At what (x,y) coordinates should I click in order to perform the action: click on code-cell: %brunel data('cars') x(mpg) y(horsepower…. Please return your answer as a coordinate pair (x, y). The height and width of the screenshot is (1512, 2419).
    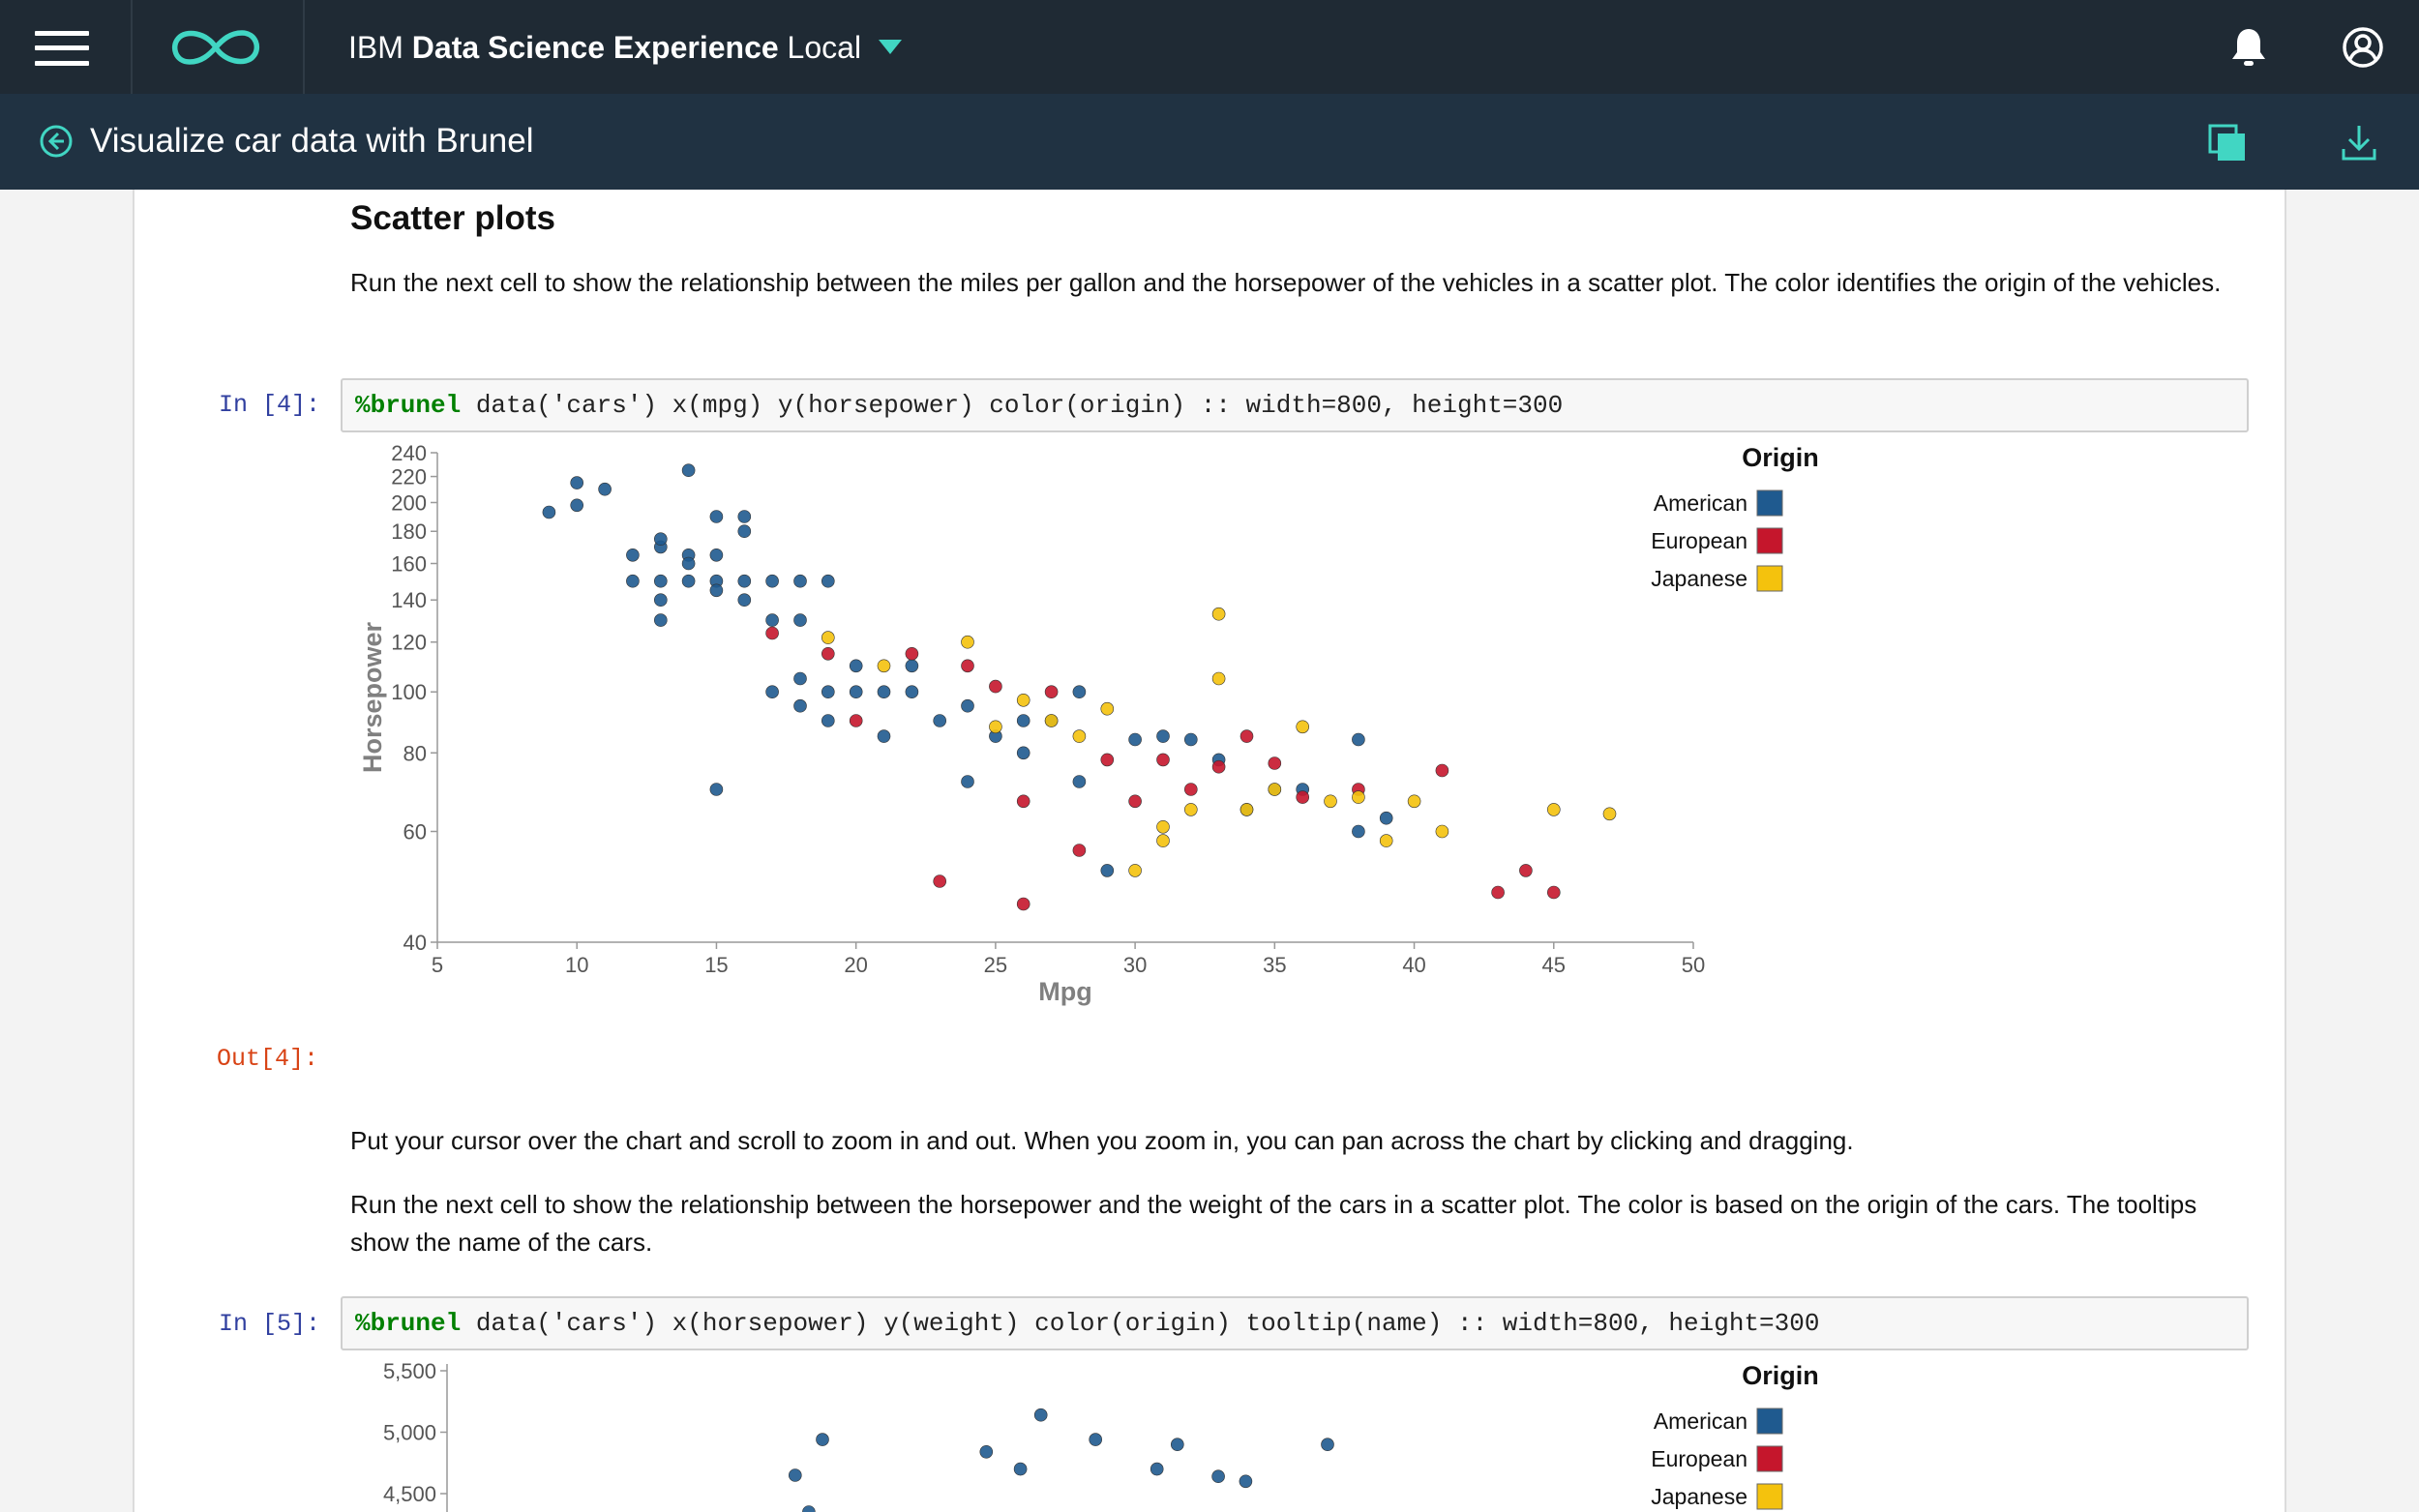
    Looking at the image, I should click on (1295, 405).